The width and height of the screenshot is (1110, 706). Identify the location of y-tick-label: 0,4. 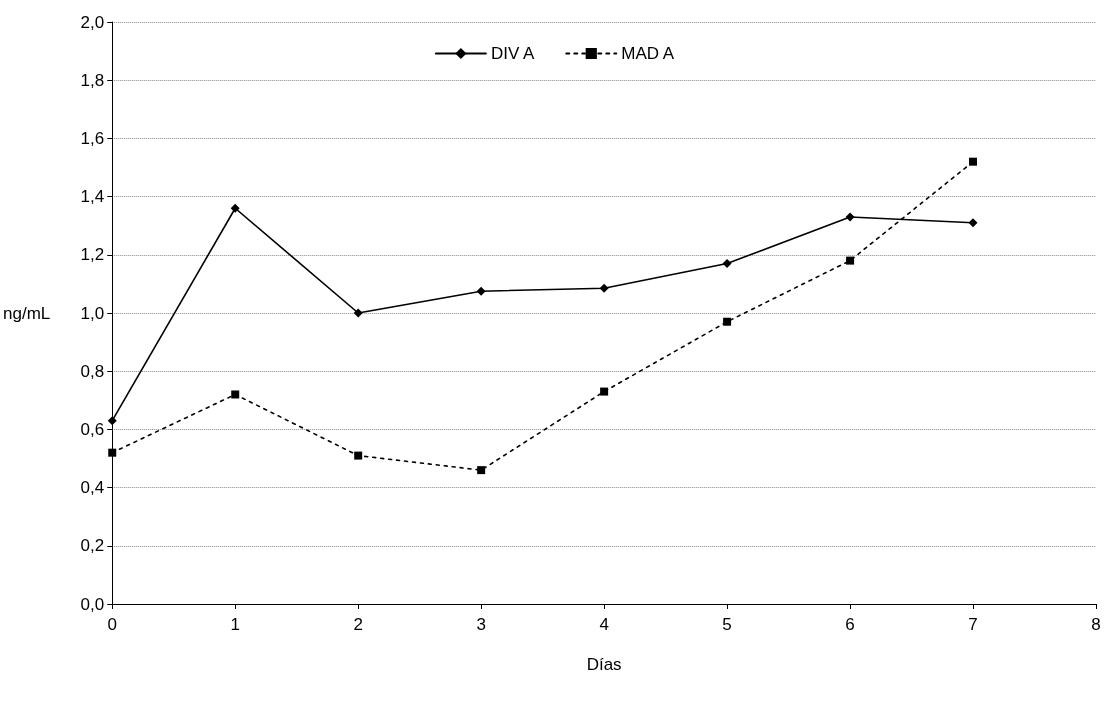
(92, 488).